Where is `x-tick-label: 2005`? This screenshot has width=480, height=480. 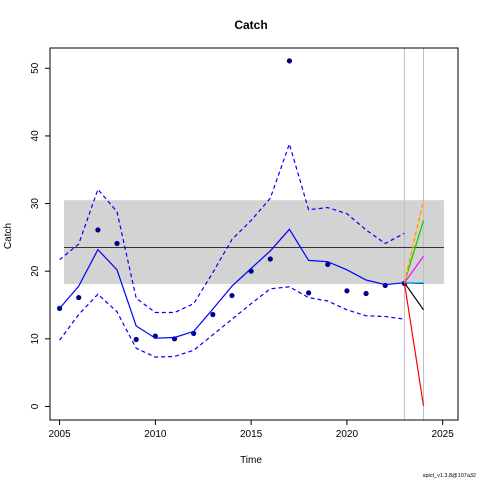
x-tick-label: 2005 is located at coordinates (59, 434).